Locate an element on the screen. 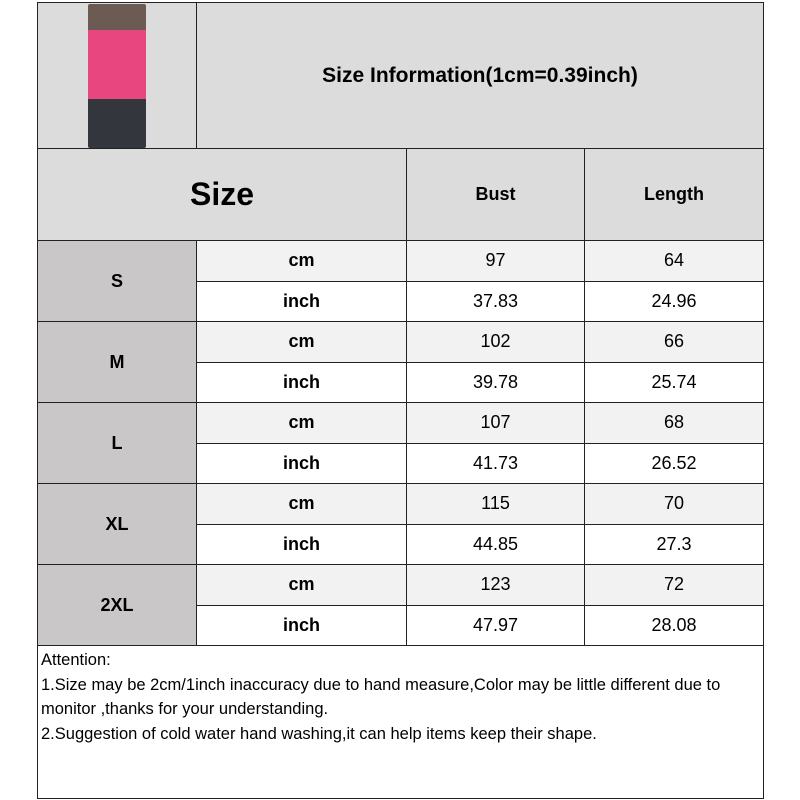  note-heading: Attention: is located at coordinates (76, 660).